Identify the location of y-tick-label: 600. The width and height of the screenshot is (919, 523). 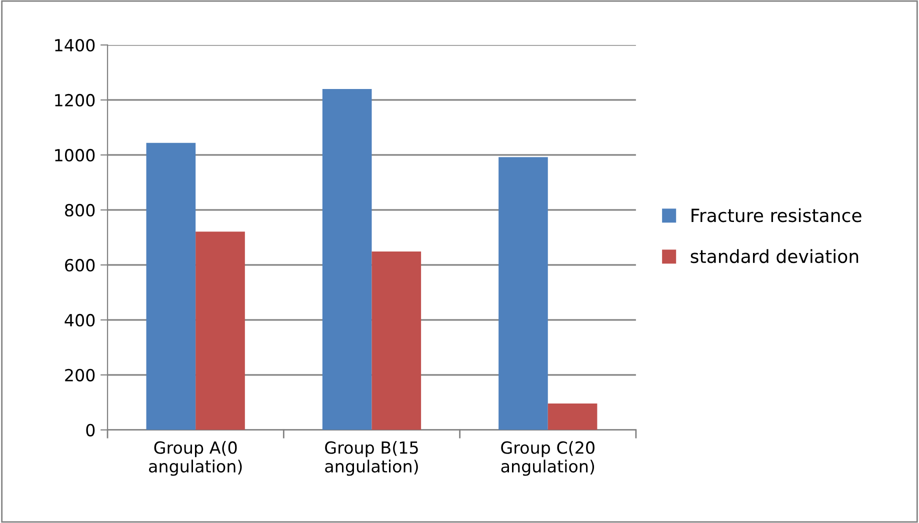
(80, 265).